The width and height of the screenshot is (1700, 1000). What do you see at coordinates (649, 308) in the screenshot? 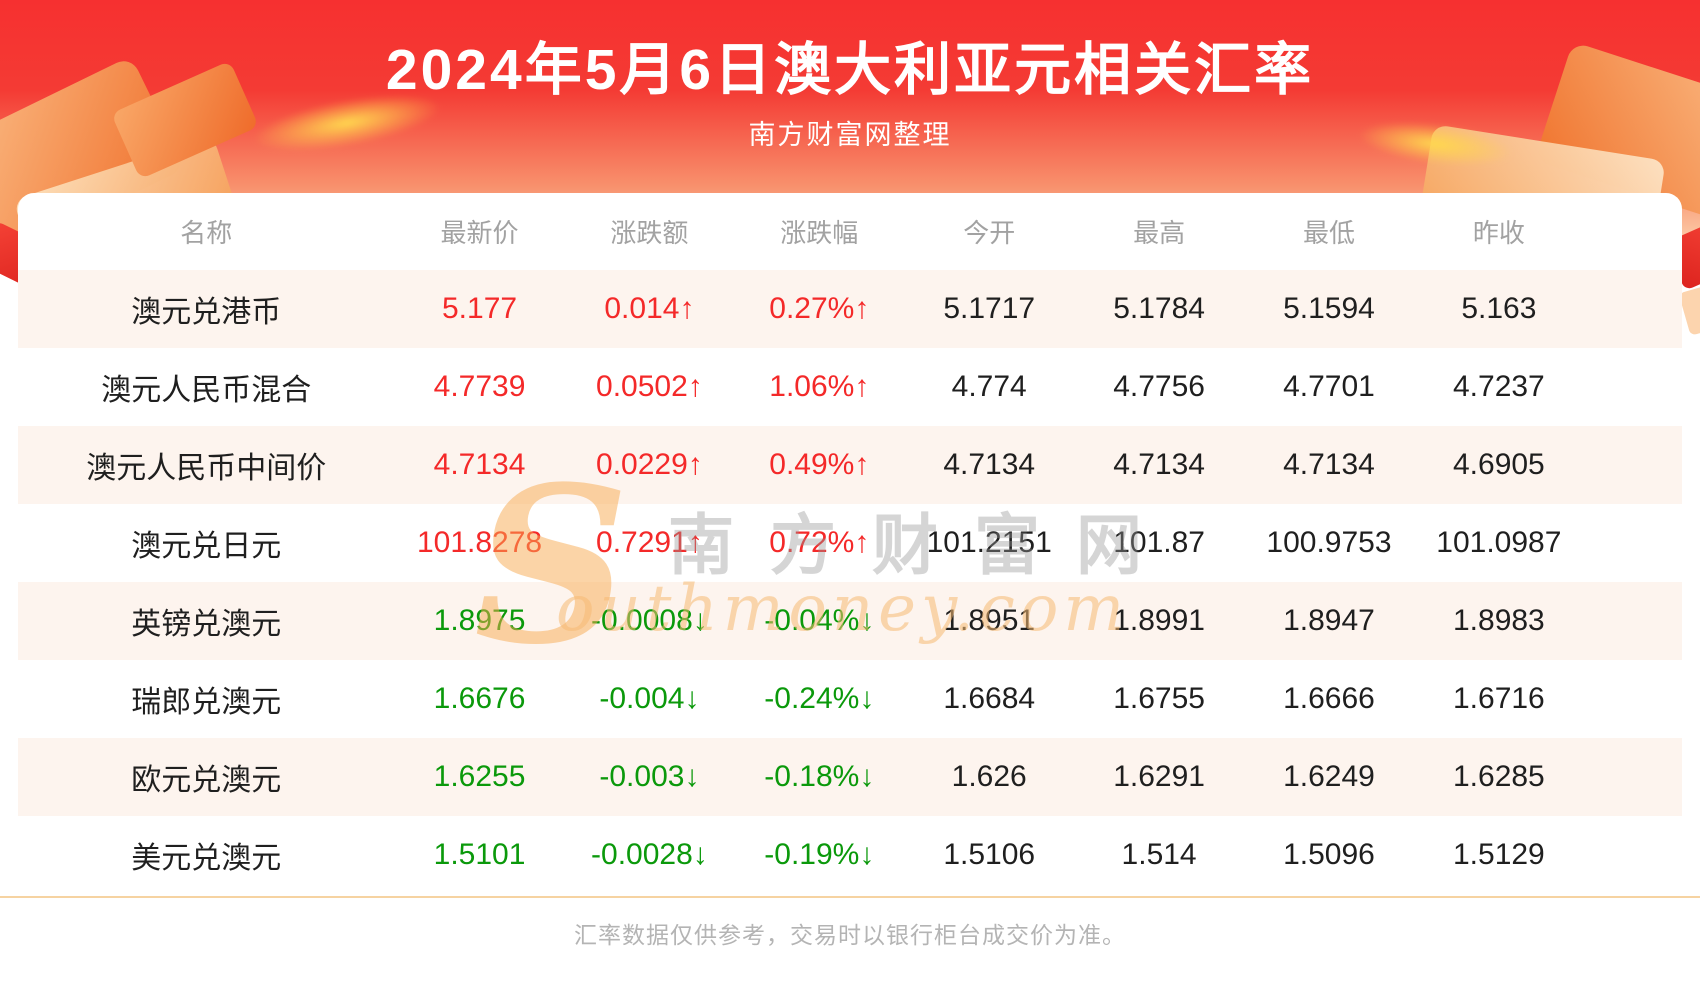
I see `cell-change: 0.014↑` at bounding box center [649, 308].